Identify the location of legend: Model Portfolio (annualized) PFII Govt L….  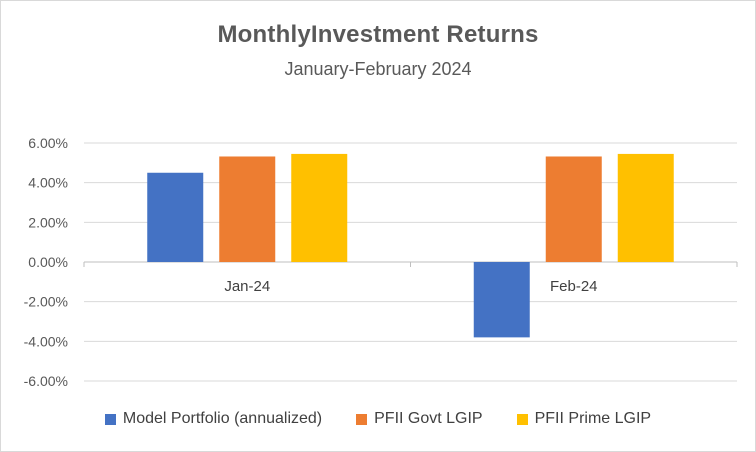
(378, 419).